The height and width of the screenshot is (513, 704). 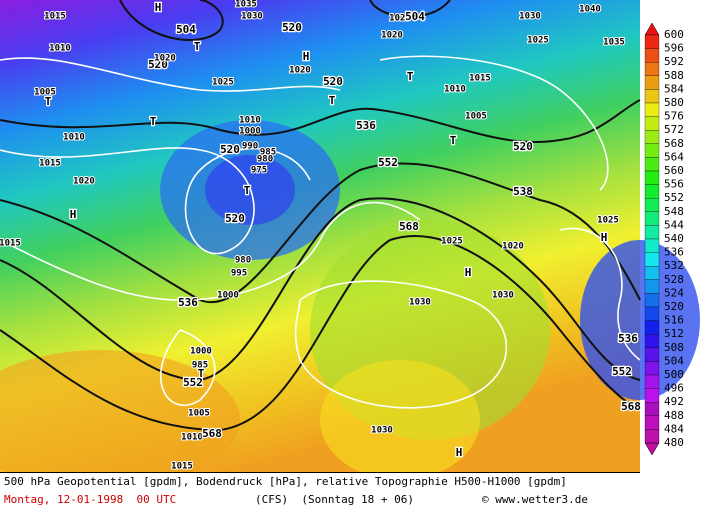 What do you see at coordinates (674, 428) in the screenshot?
I see `legend-label: 484` at bounding box center [674, 428].